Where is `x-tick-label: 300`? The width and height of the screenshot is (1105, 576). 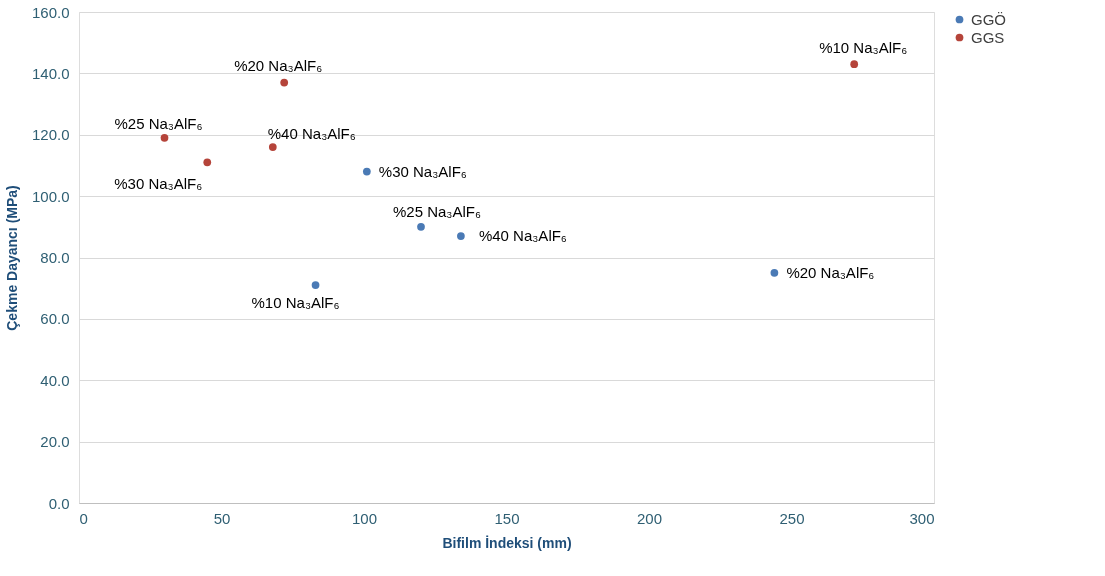 x-tick-label: 300 is located at coordinates (922, 518).